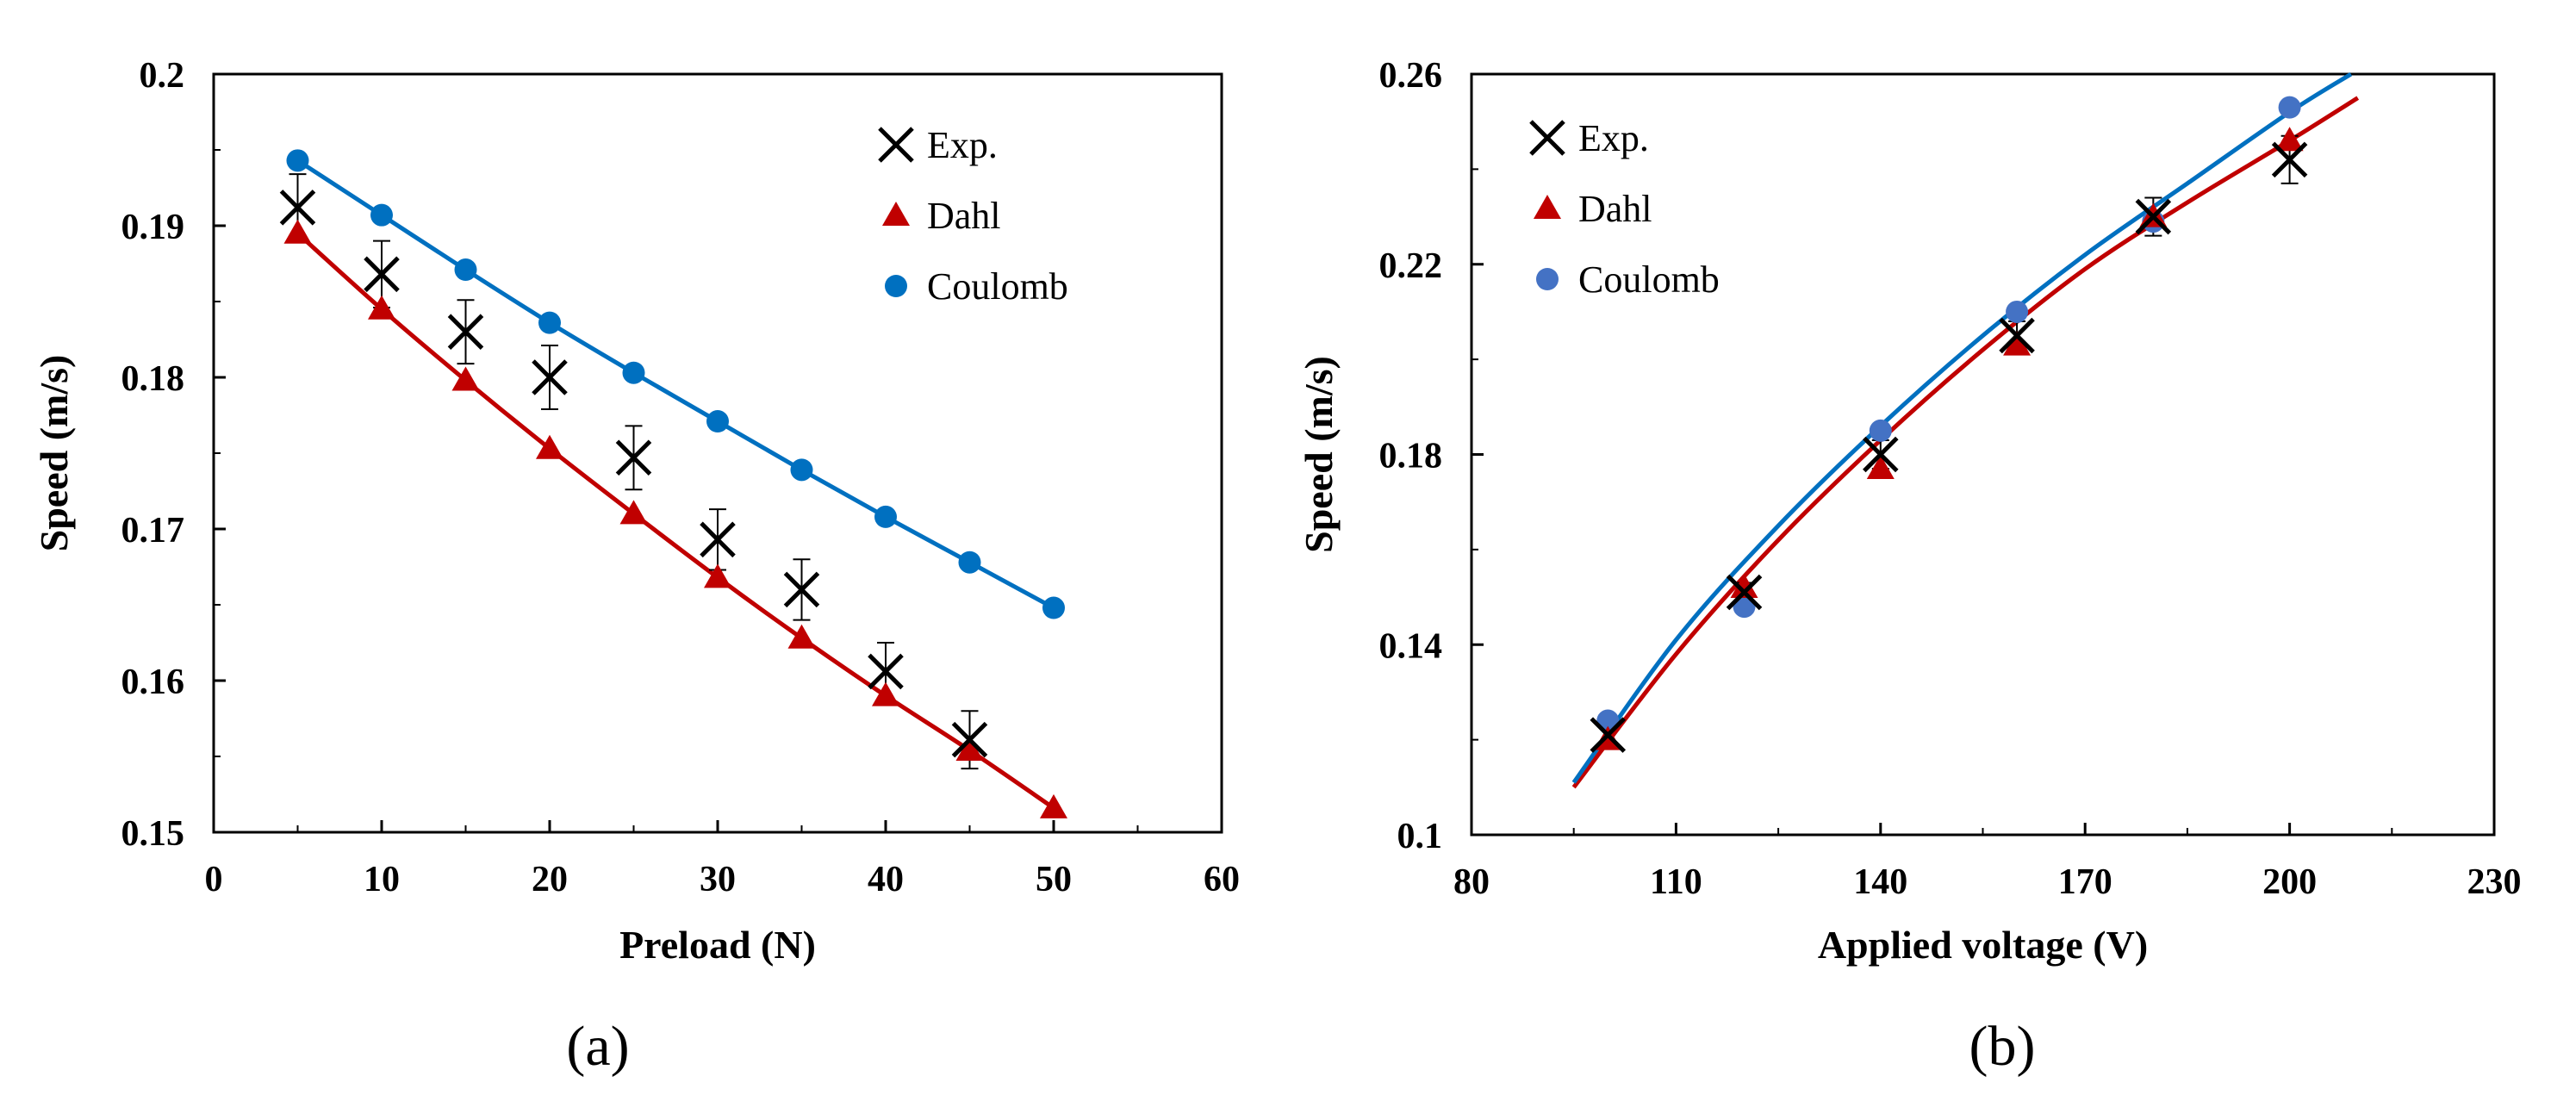 The width and height of the screenshot is (2576, 1095). I want to click on x-tick-label: 110, so click(1676, 882).